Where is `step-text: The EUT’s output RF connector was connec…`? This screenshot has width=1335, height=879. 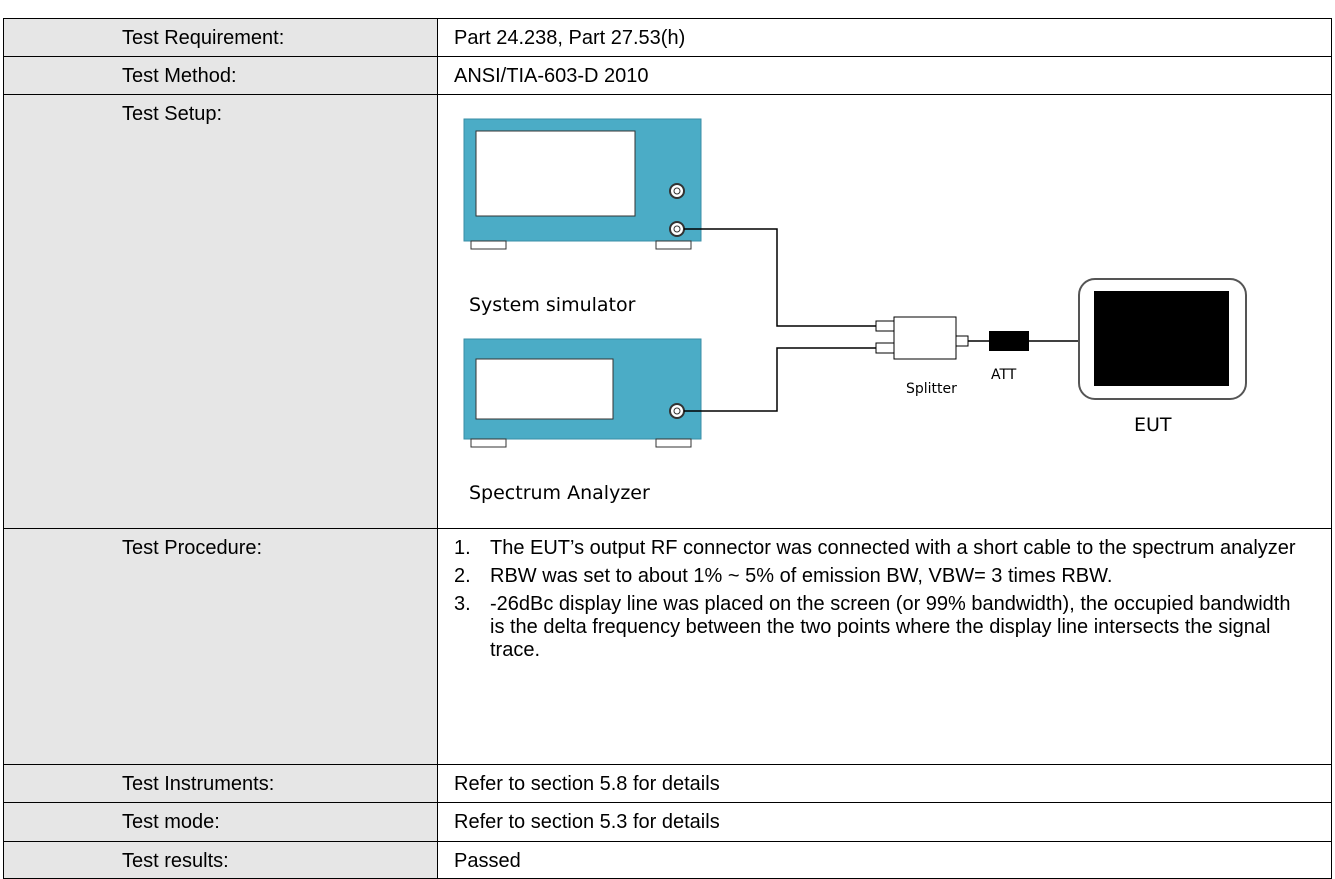 step-text: The EUT’s output RF connector was connec… is located at coordinates (893, 548).